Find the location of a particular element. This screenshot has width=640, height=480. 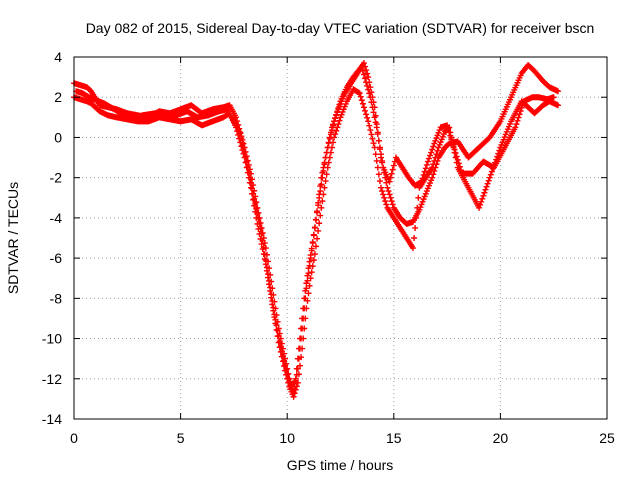

y-tick-label: -10 is located at coordinates (52, 339).